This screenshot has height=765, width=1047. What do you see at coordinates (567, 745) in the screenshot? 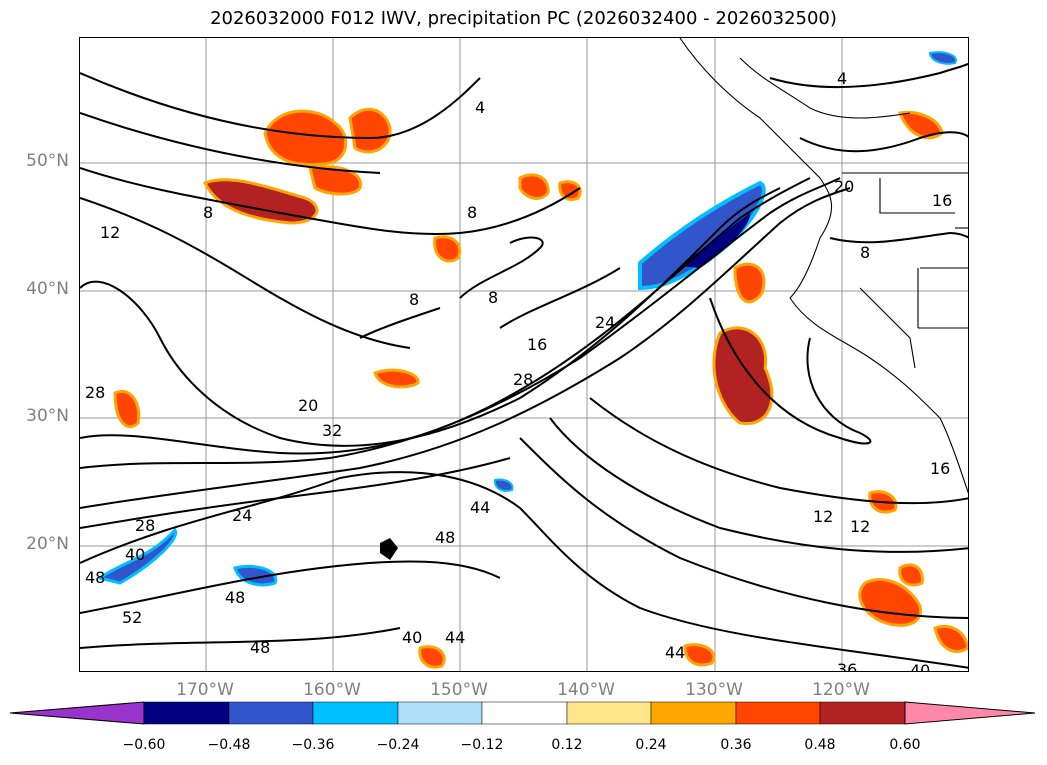
I see `colorbar-tick-label: 0.12` at bounding box center [567, 745].